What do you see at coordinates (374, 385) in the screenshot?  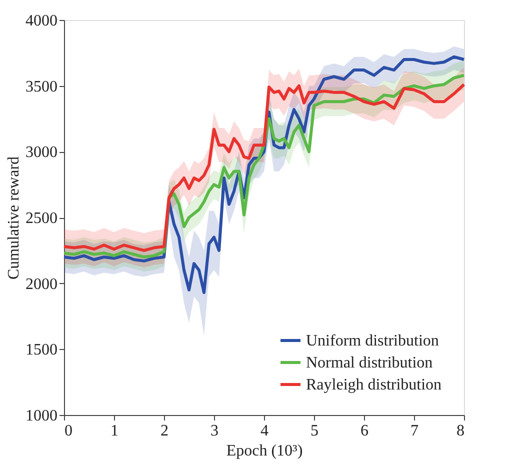 I see `legend-label: Rayleigh distribution` at bounding box center [374, 385].